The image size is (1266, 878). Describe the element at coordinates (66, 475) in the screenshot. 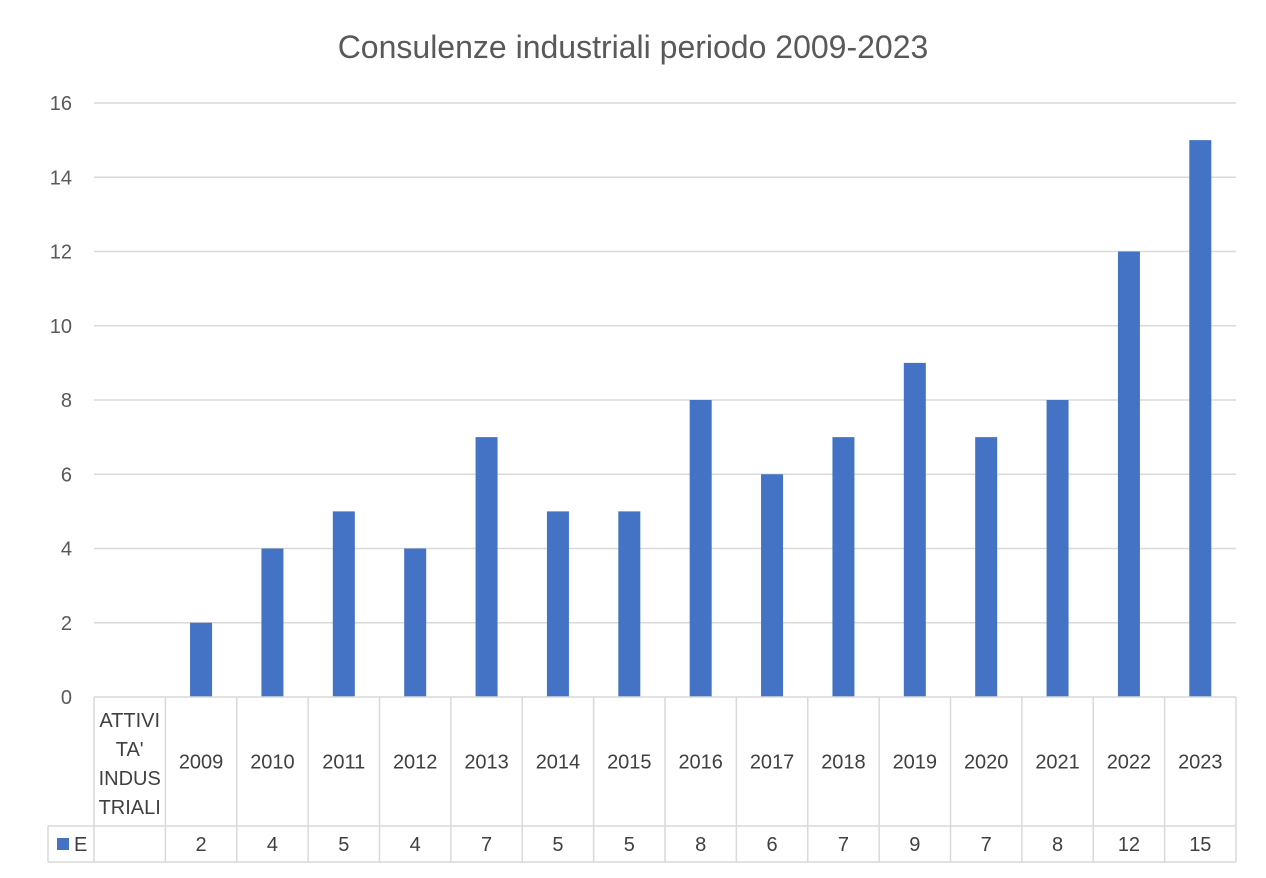

I see `y-tick-label: 6` at that location.